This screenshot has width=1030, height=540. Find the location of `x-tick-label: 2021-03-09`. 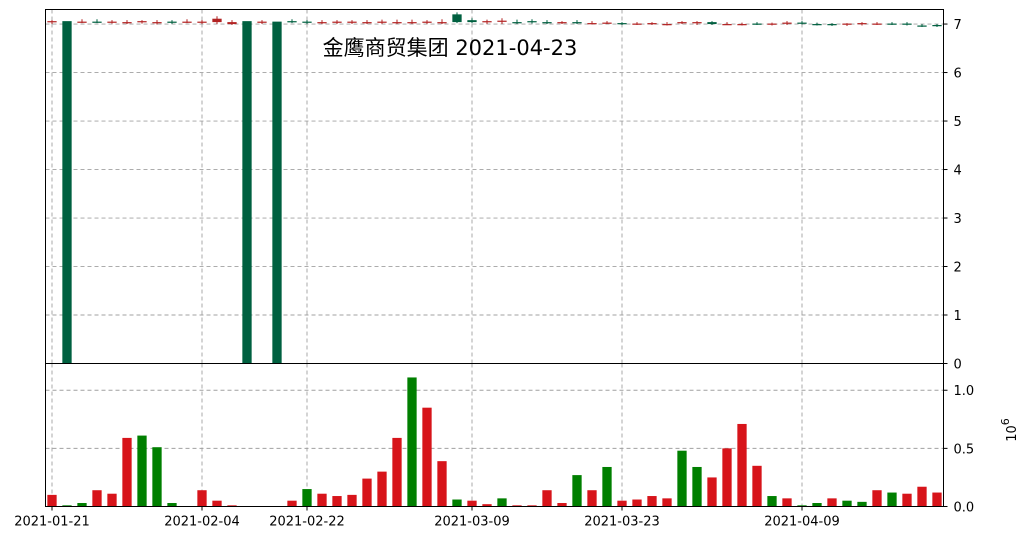

x-tick-label: 2021-03-09 is located at coordinates (472, 522).